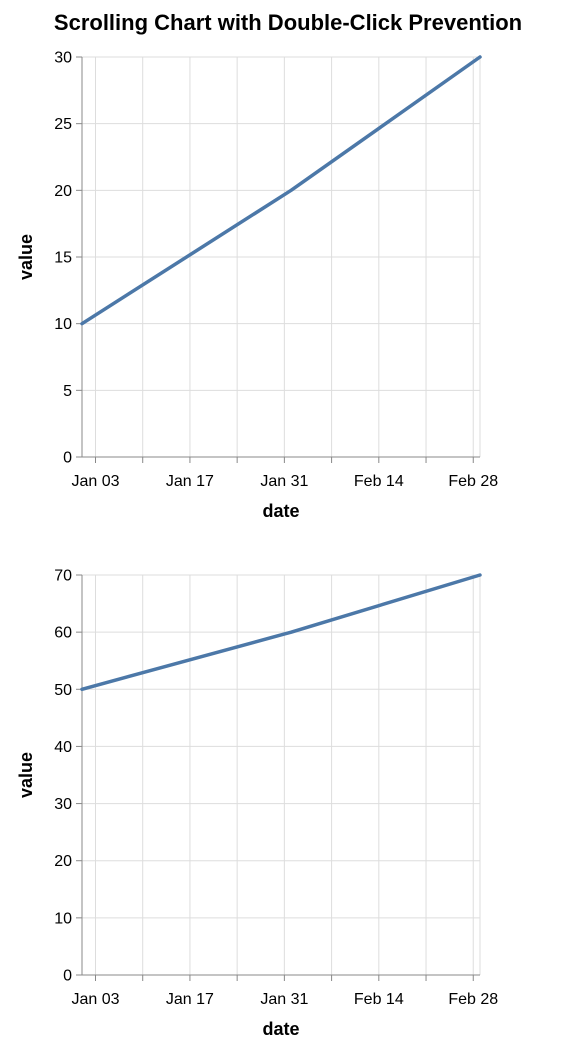 The width and height of the screenshot is (576, 1050). Describe the element at coordinates (63, 690) in the screenshot. I see `y-tick-label: 50` at that location.